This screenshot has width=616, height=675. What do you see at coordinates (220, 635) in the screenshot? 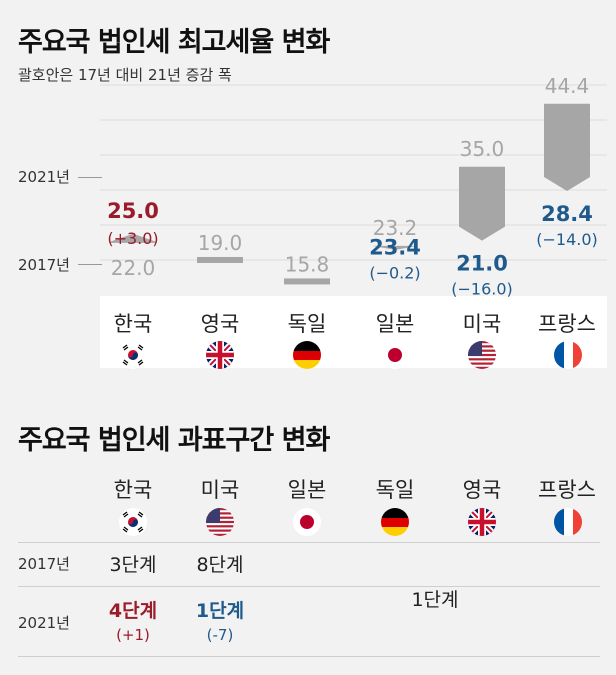
I see `usa-2021-change: (-7)` at bounding box center [220, 635].